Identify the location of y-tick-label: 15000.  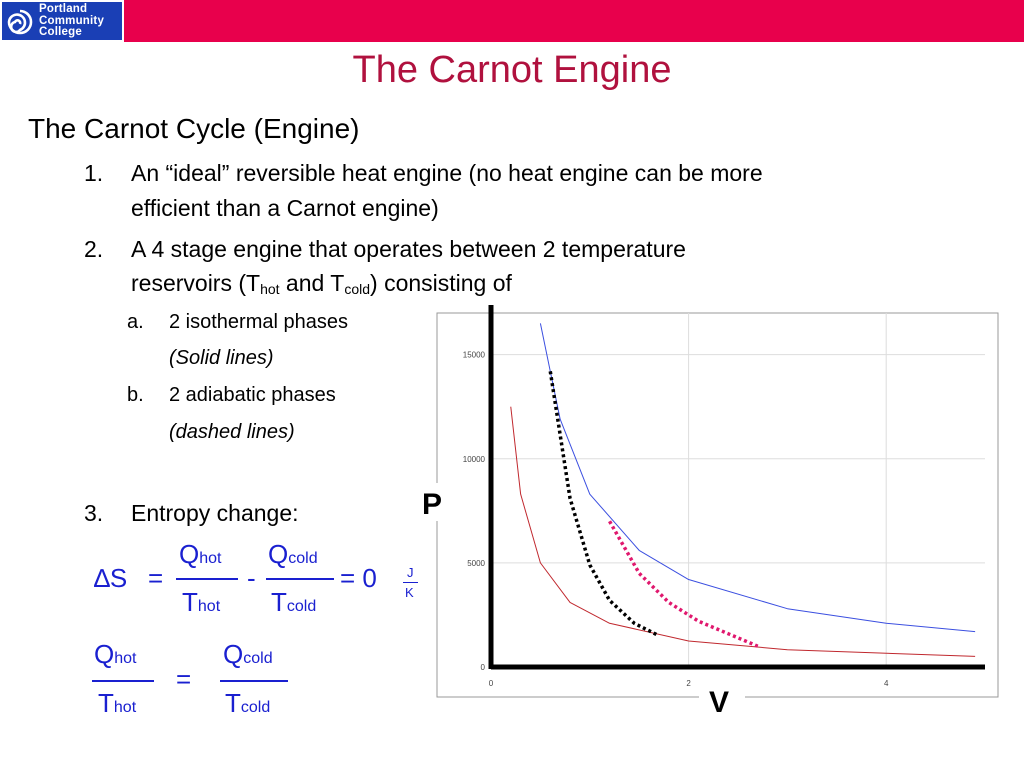
(474, 355).